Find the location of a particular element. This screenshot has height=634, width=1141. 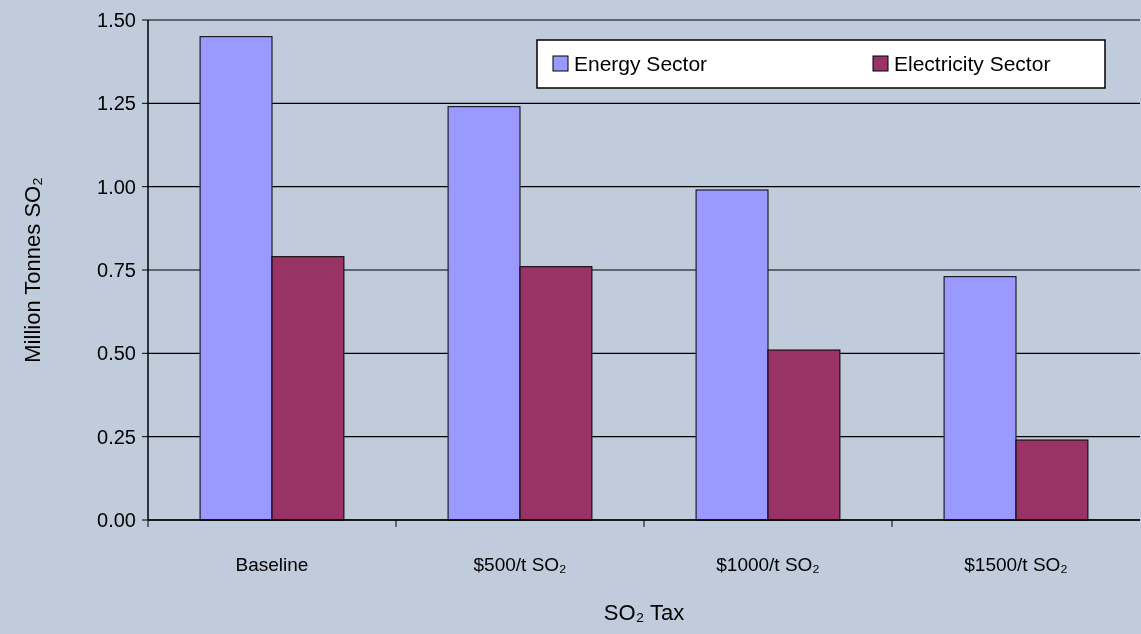

y-tick-label: 1.50 is located at coordinates (116, 20).